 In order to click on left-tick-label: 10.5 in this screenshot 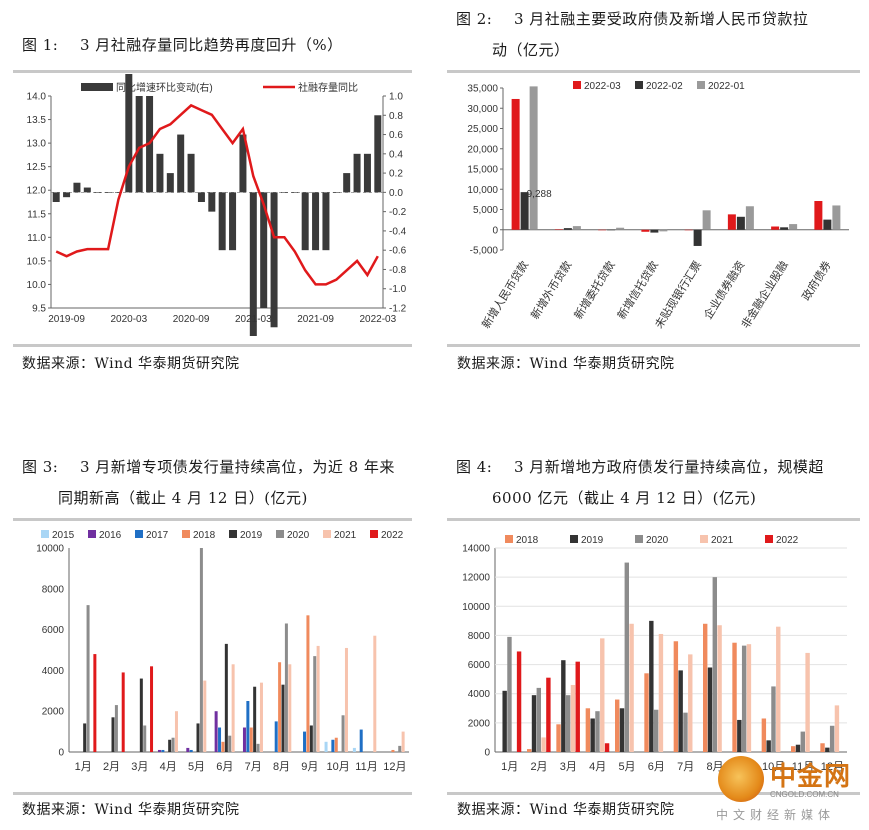, I will do `click(37, 261)`.